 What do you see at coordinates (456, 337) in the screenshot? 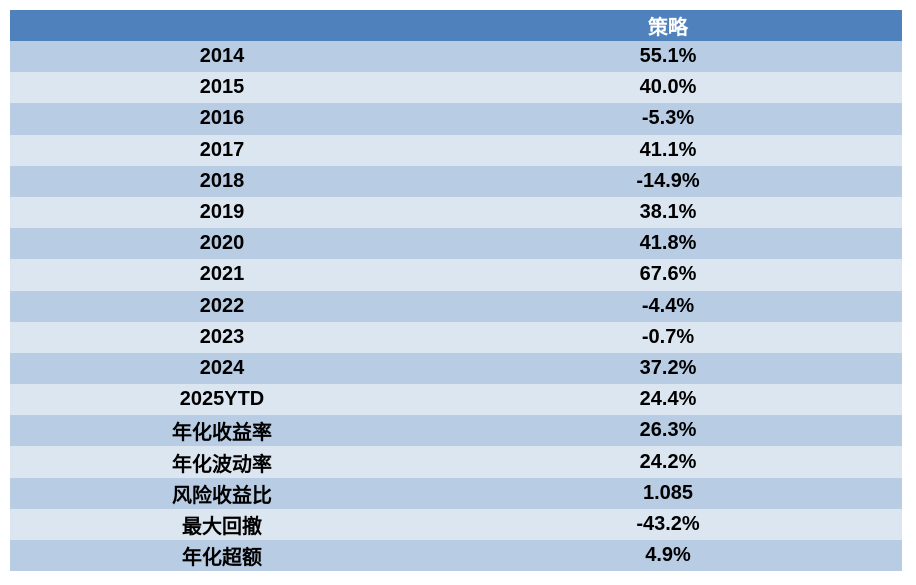
I see `table-row: 2023 -0.7%` at bounding box center [456, 337].